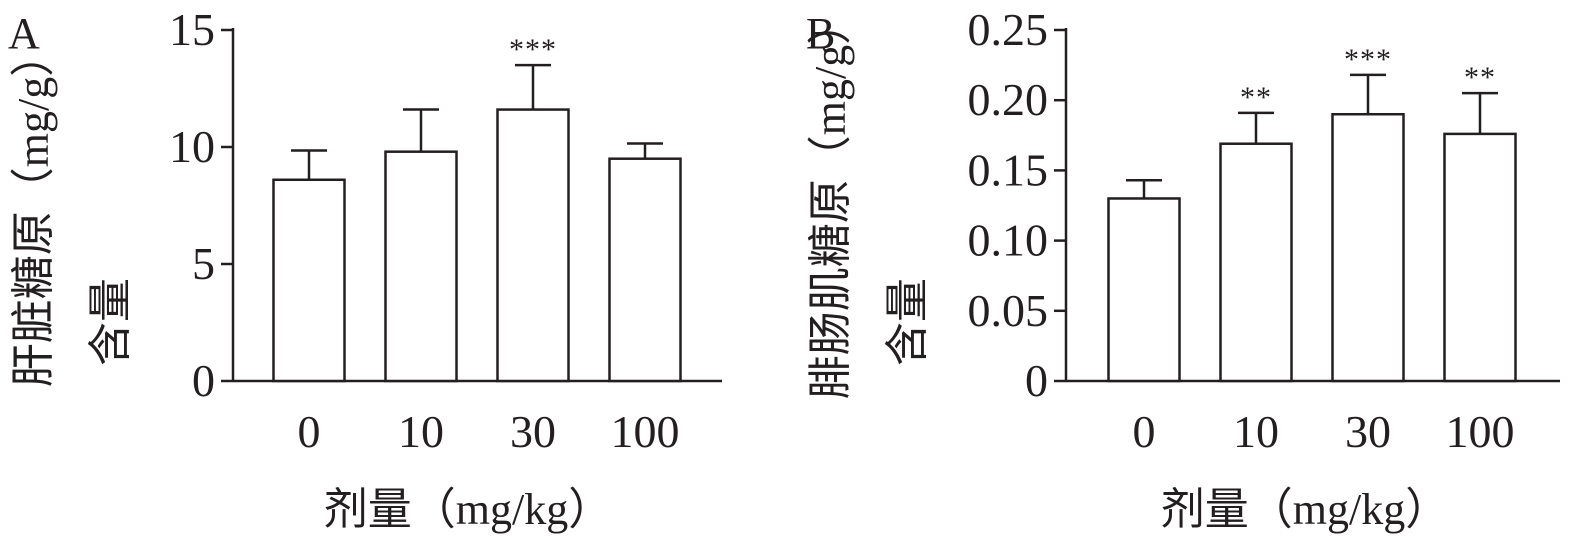  What do you see at coordinates (1368, 431) in the screenshot?
I see `panel-b-xtick-label: 30` at bounding box center [1368, 431].